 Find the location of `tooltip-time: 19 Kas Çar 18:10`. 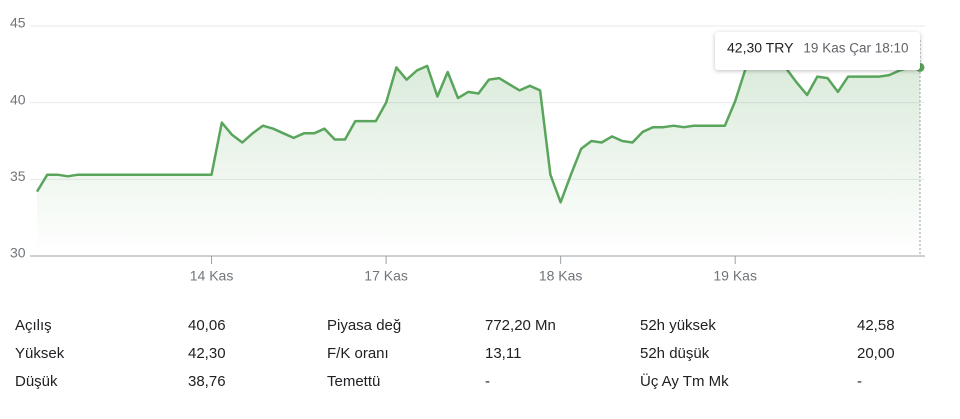

tooltip-time: 19 Kas Çar 18:10 is located at coordinates (855, 48).